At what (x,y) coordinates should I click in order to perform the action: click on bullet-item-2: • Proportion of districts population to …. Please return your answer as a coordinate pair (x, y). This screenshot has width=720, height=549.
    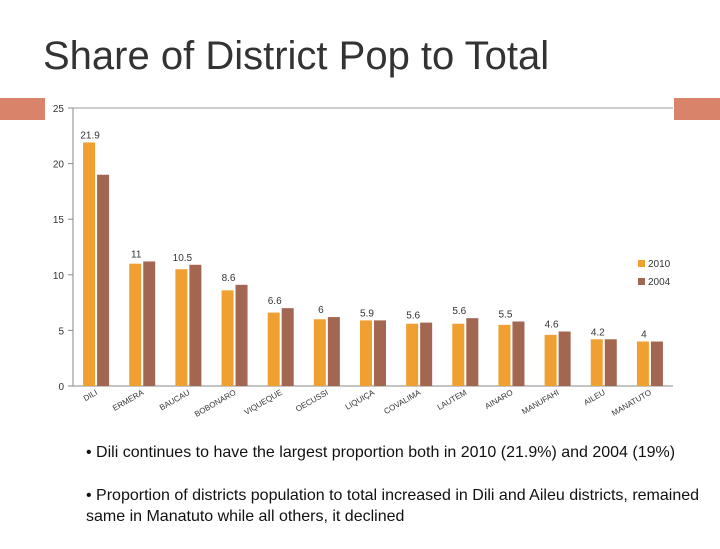
    Looking at the image, I should click on (393, 506).